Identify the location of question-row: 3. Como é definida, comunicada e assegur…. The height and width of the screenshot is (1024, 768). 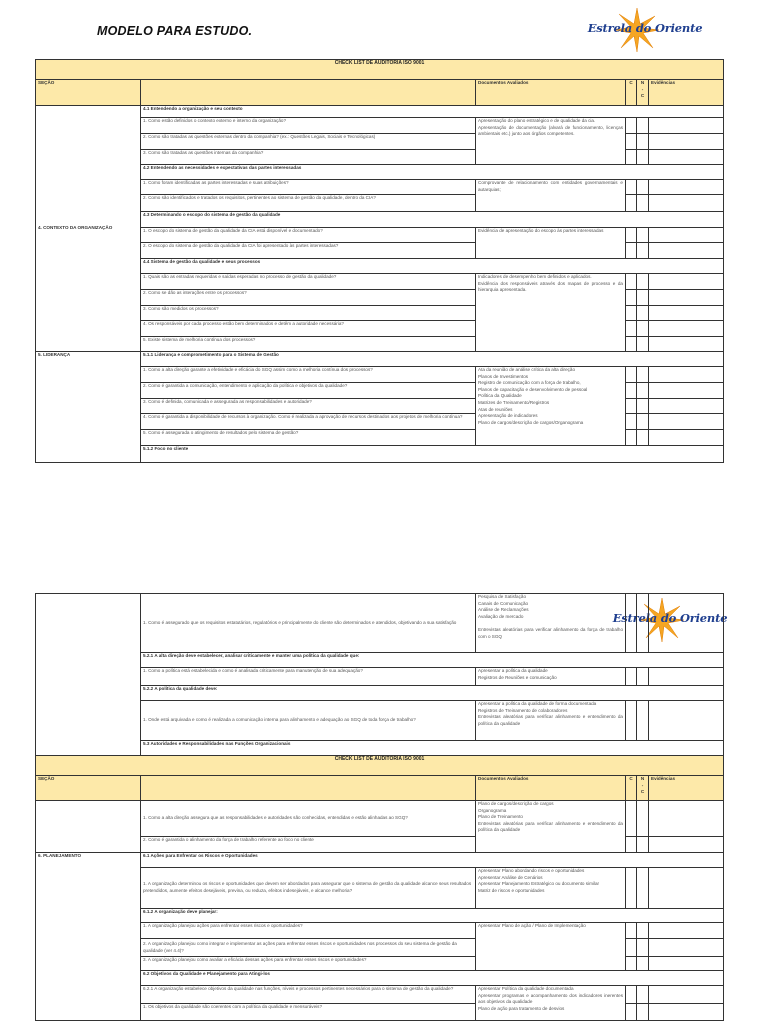
(380, 406).